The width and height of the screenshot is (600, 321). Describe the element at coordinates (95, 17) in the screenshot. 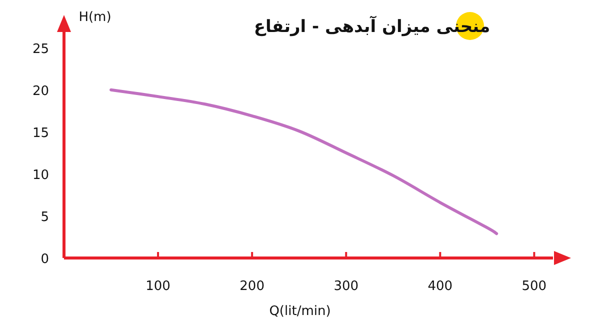

I see `y-axis-title: H(m)` at that location.